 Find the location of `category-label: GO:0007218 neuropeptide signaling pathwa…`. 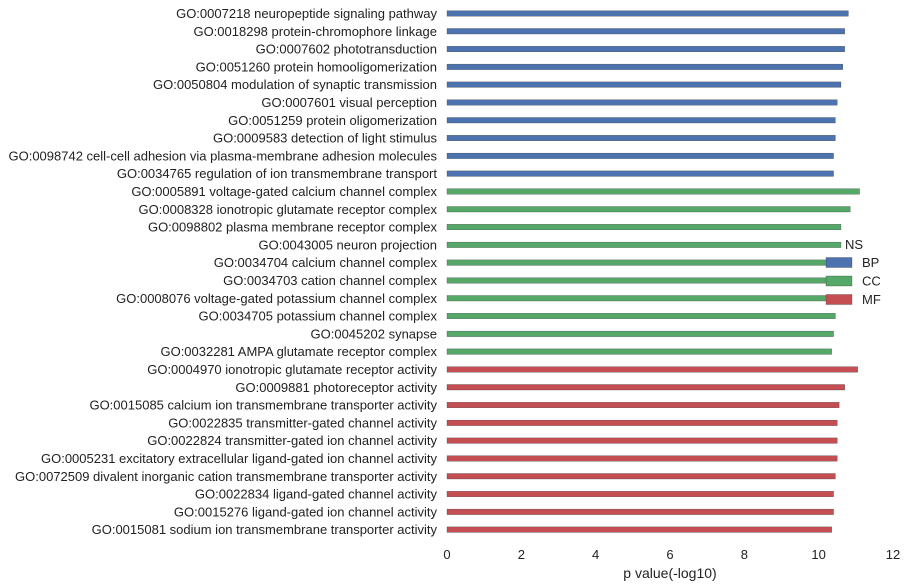

category-label: GO:0007218 neuropeptide signaling pathwa… is located at coordinates (306, 13).